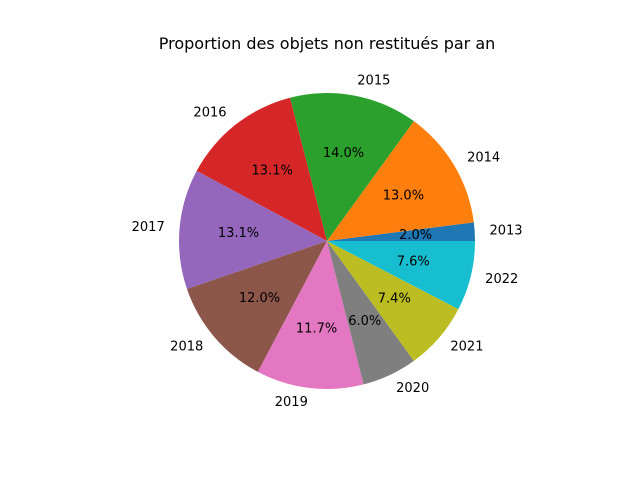 This screenshot has height=480, width=640. What do you see at coordinates (310, 315) in the screenshot?
I see `pie-slice-2019` at bounding box center [310, 315].